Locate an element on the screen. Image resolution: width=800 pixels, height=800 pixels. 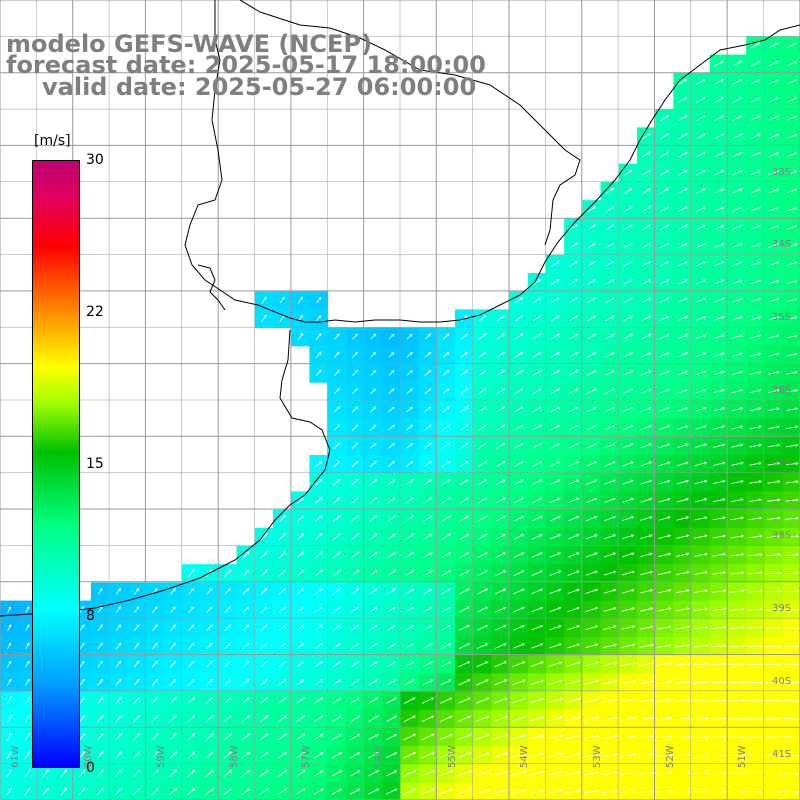
colorbar-unit: [m/s] is located at coordinates (52, 141).